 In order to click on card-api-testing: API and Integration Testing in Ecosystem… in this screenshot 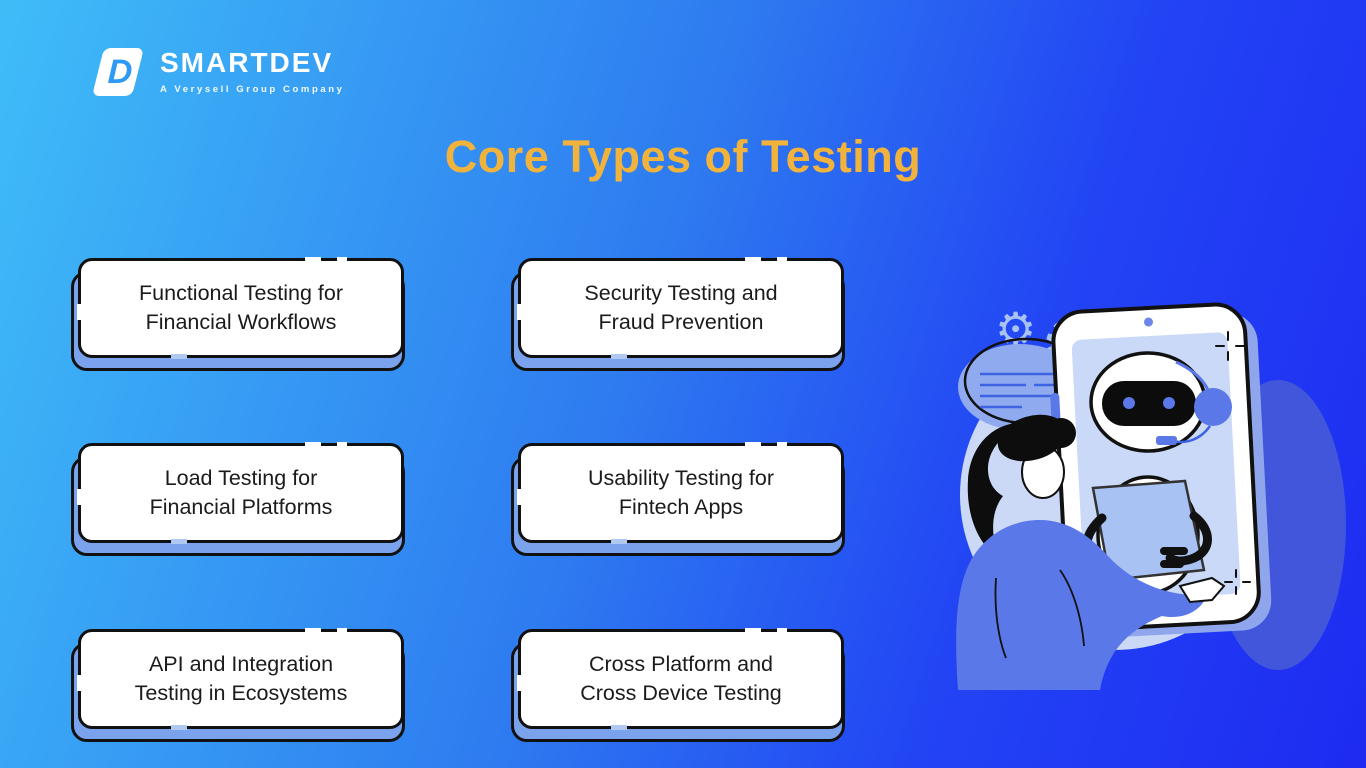, I will do `click(238, 685)`.